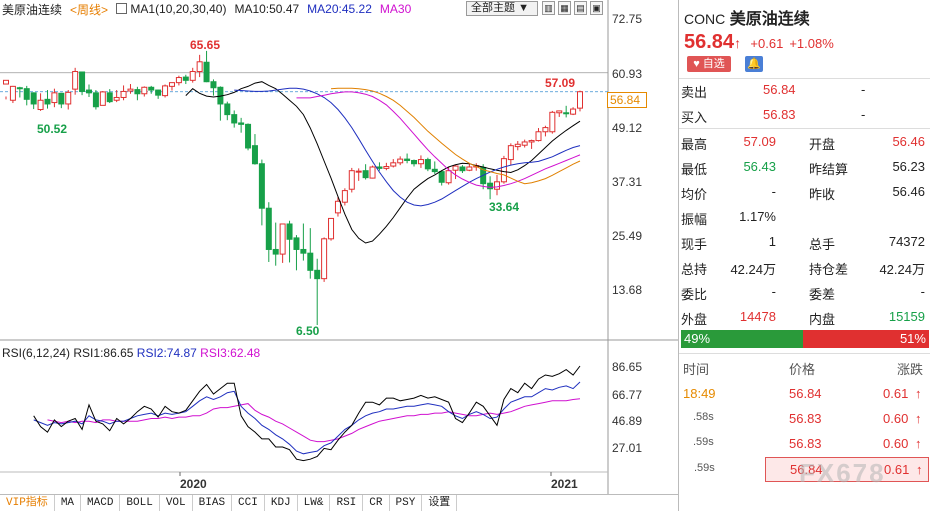 Image resolution: width=930 pixels, height=511 pixels. Describe the element at coordinates (281, 503) in the screenshot. I see `tab-kdj: KDJ` at that location.